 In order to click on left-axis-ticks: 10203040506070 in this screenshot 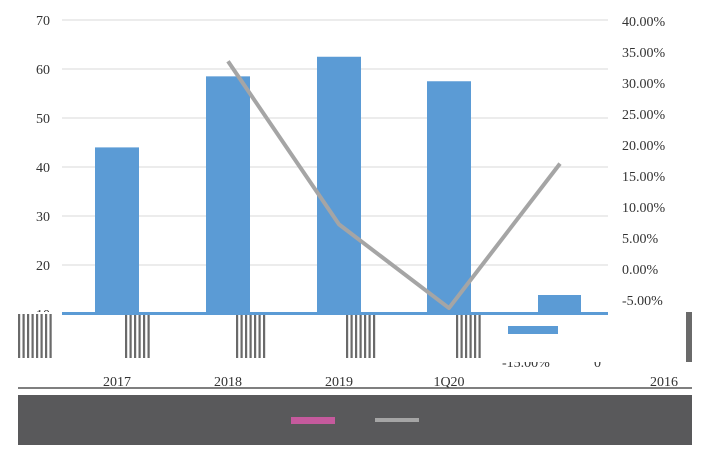, I will do `click(43, 168)`.